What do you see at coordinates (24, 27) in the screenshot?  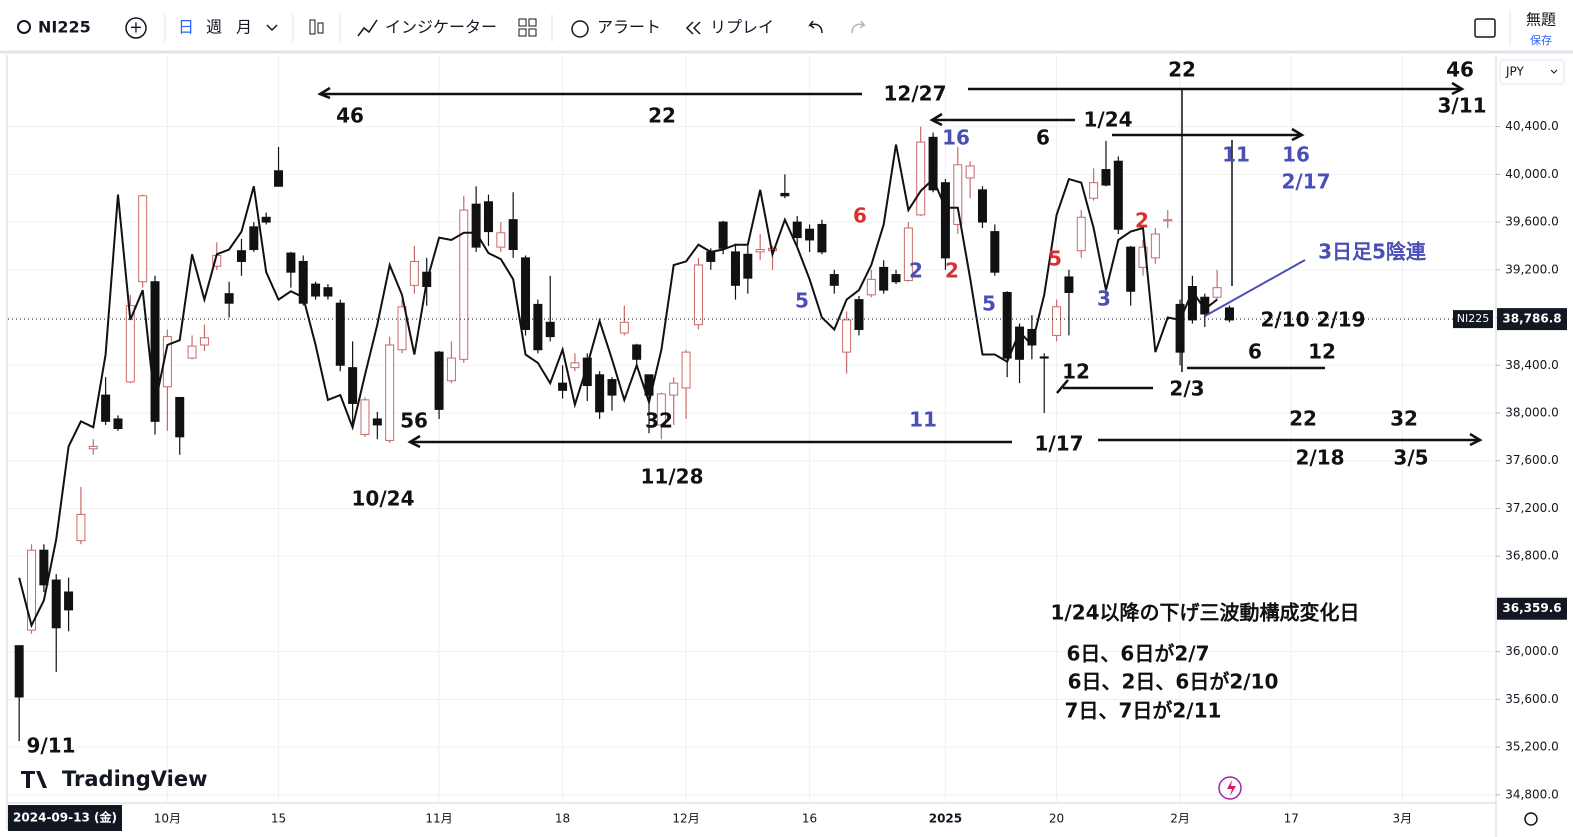 I see `search-icon` at bounding box center [24, 27].